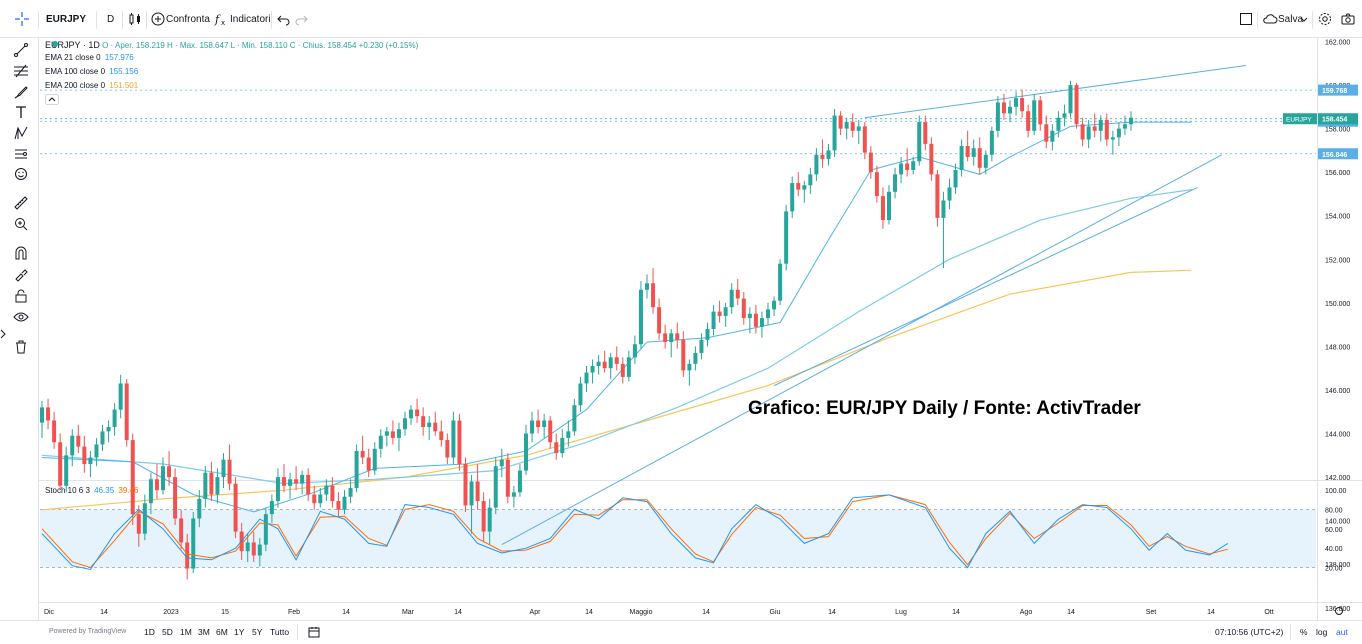 The image size is (1362, 644). Describe the element at coordinates (1304, 19) in the screenshot. I see `chevron-down-icon` at that location.